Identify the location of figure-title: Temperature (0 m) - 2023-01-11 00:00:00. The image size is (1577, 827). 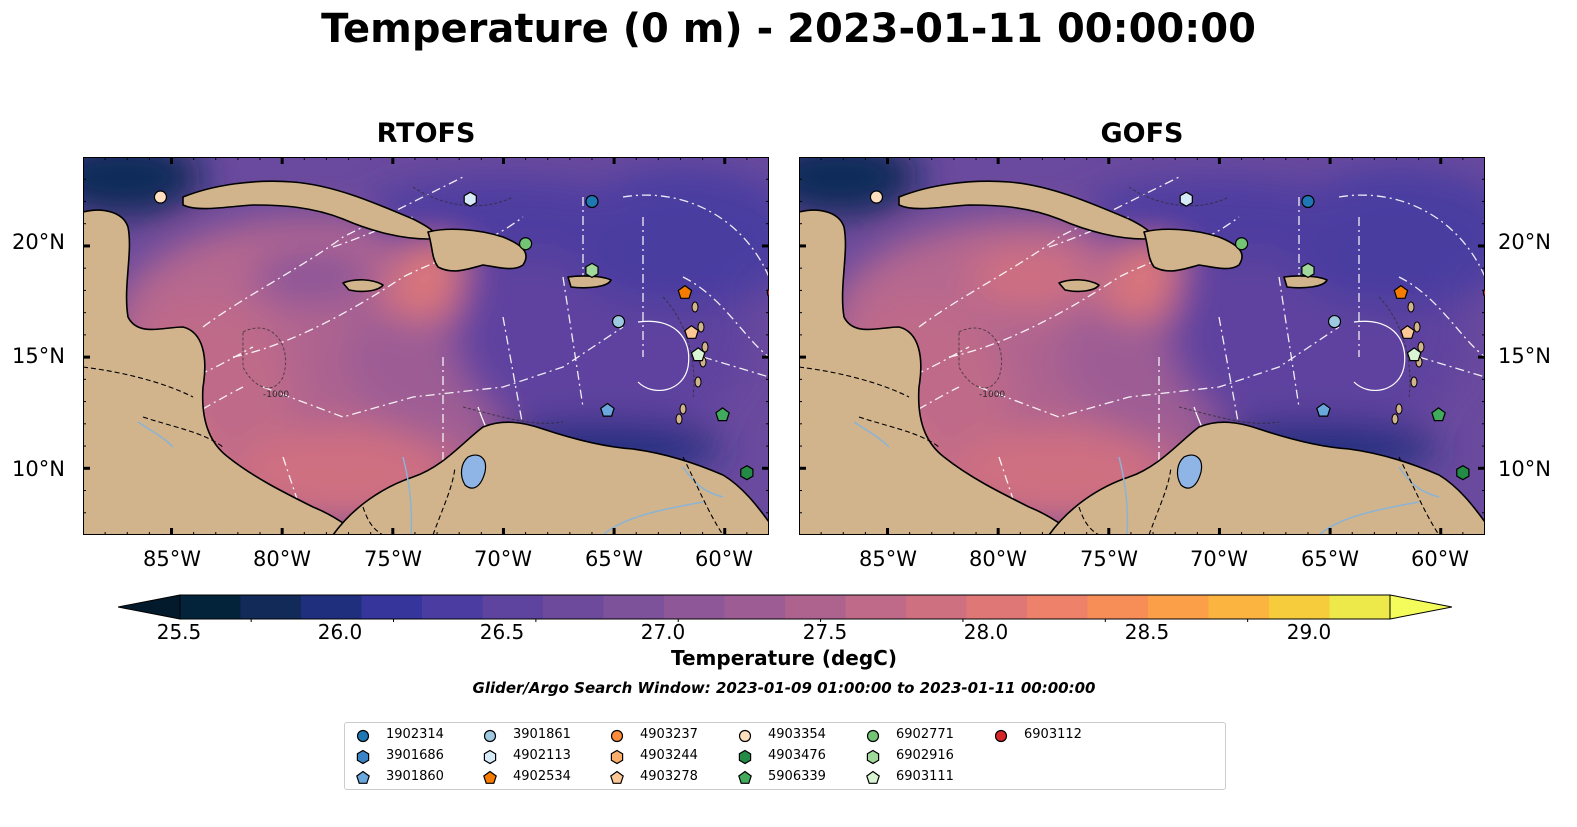
(788, 29).